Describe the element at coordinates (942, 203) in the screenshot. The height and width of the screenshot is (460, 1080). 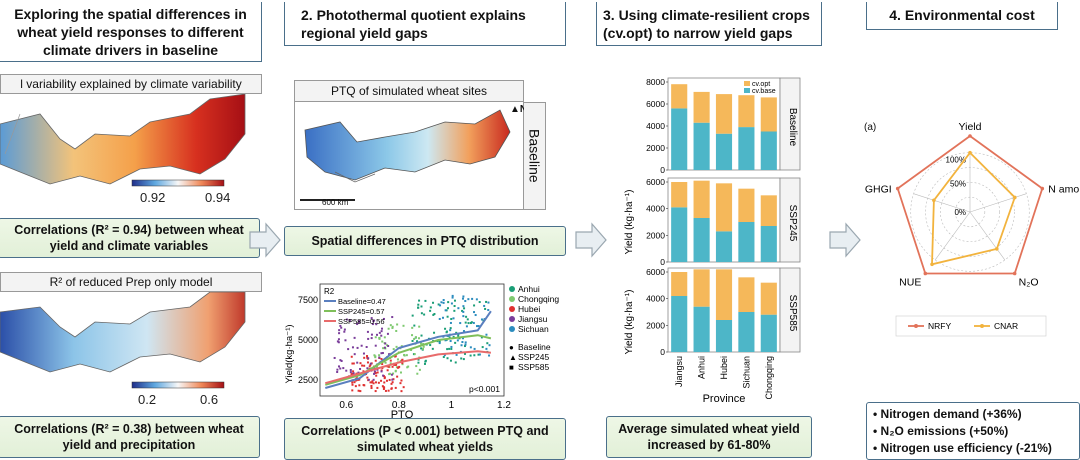
I see `radar-axis-line` at that location.